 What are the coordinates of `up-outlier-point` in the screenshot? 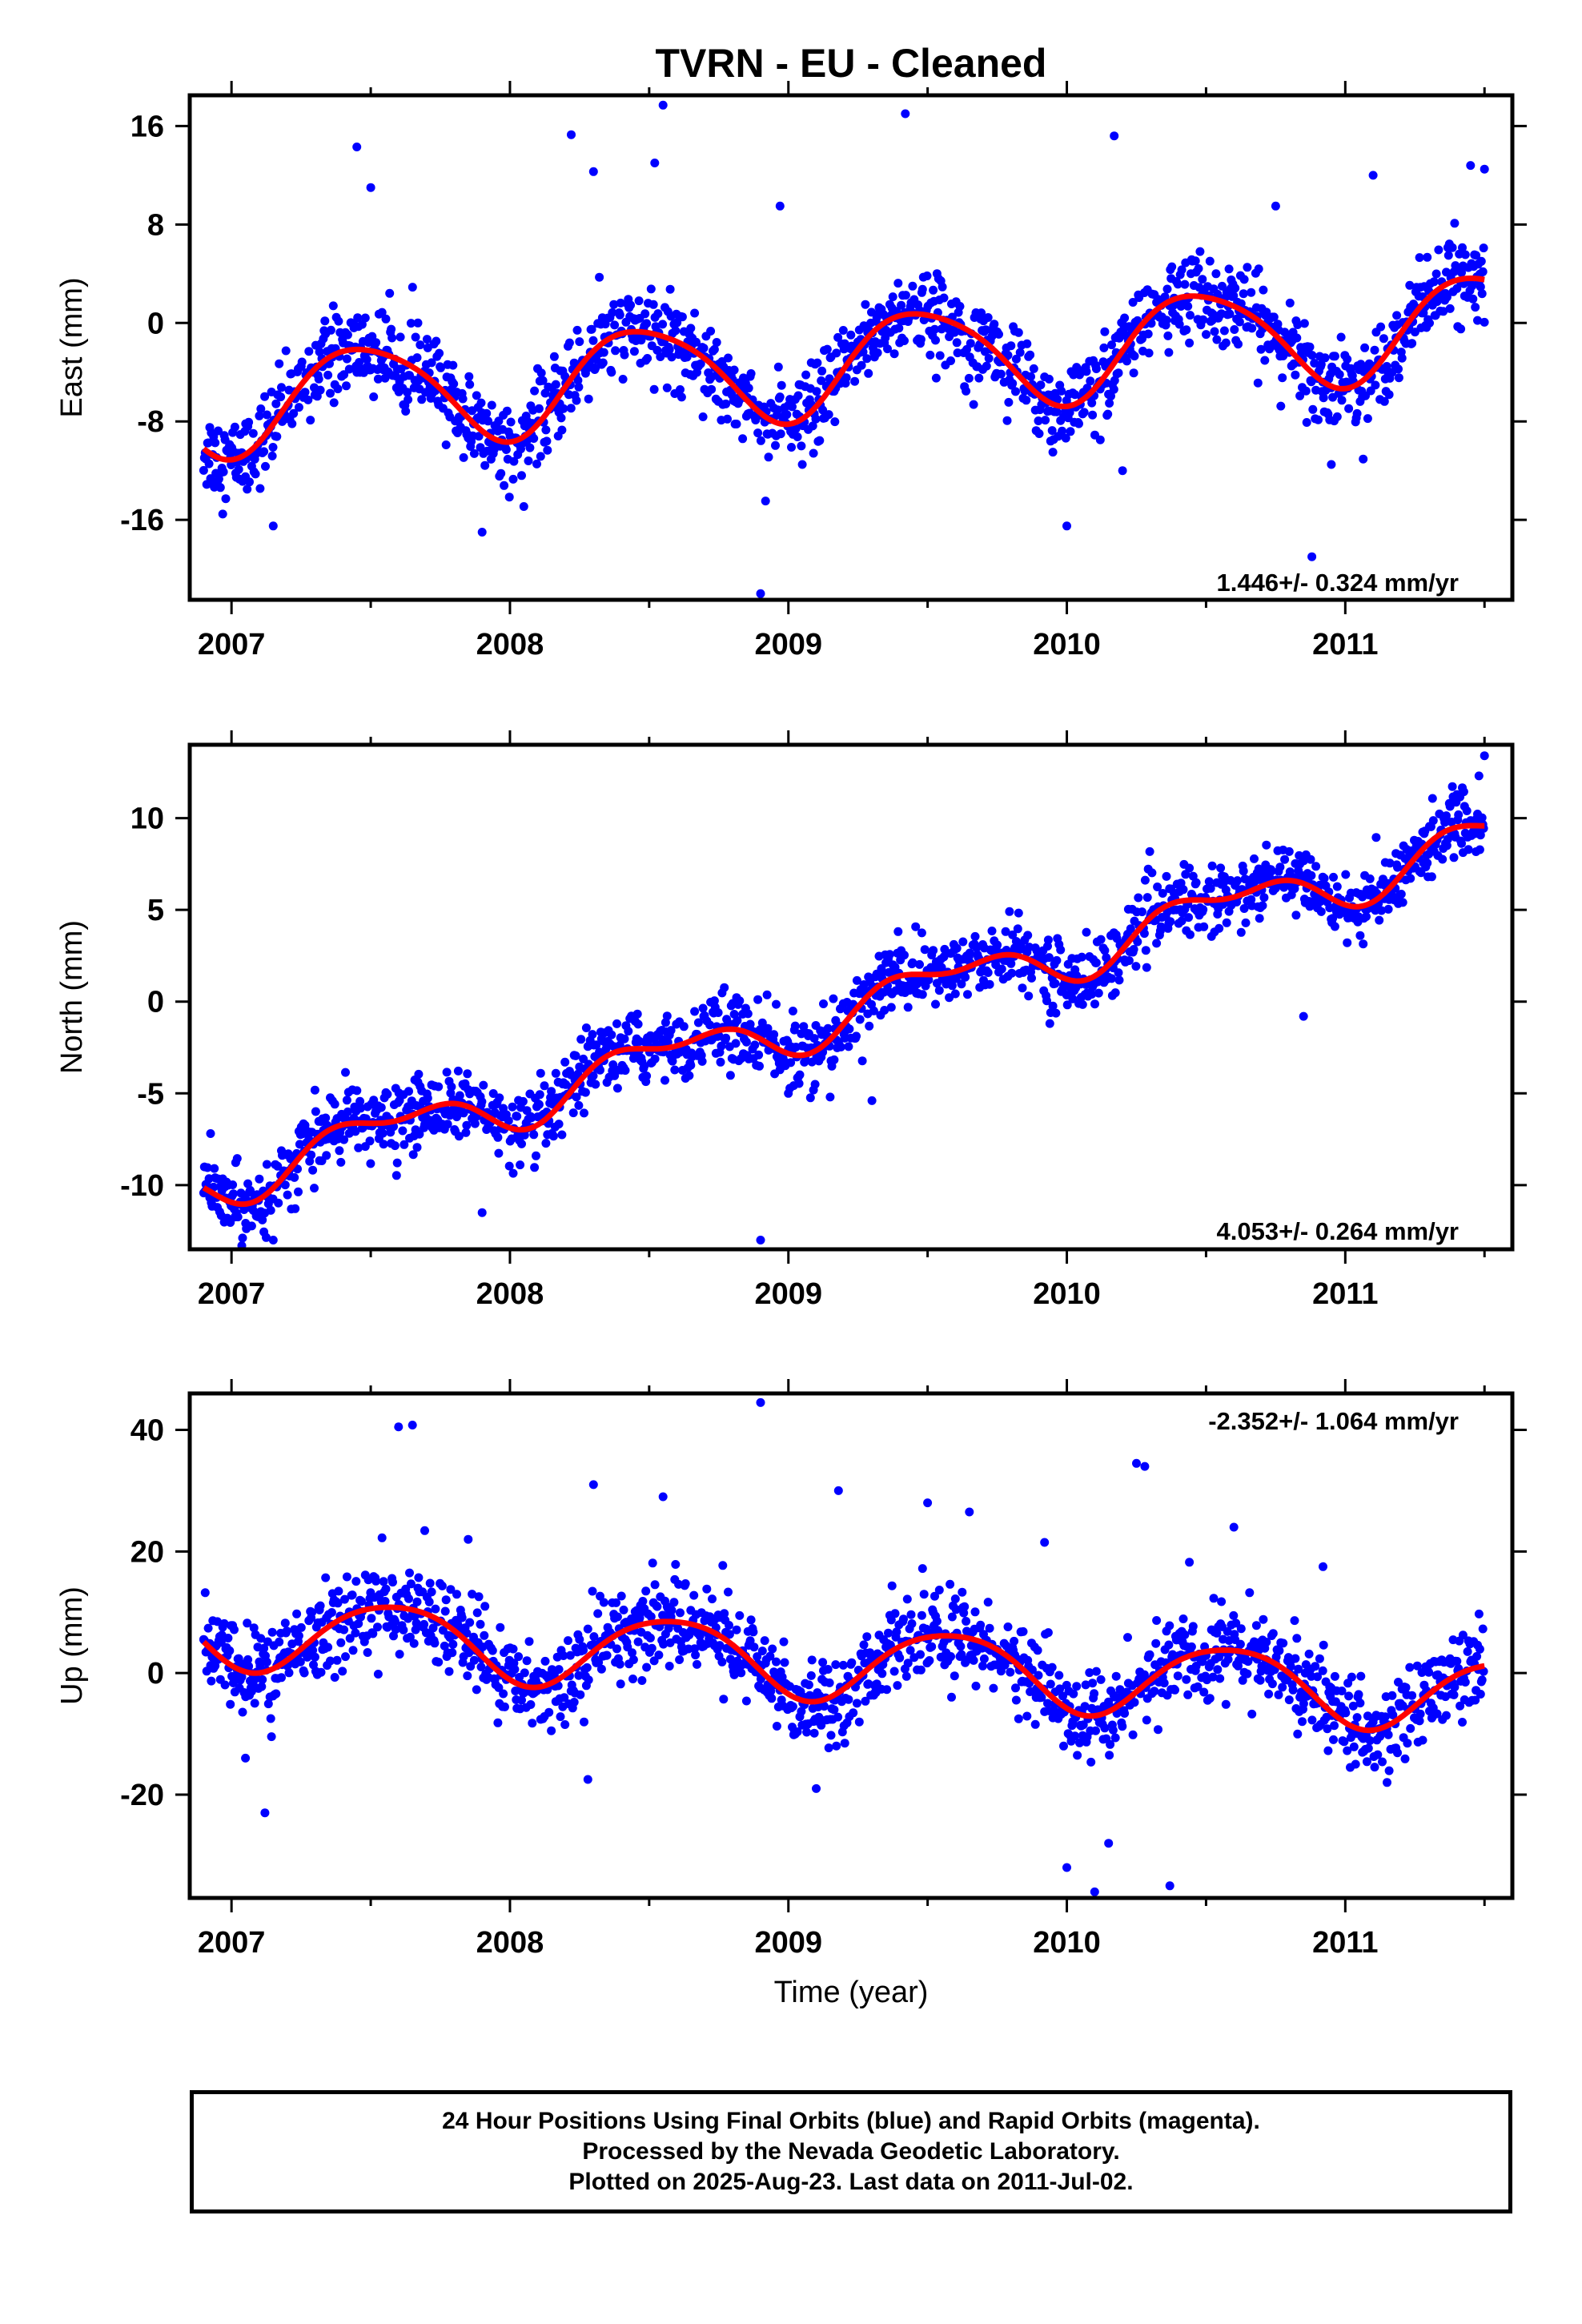 It's located at (1387, 1782).